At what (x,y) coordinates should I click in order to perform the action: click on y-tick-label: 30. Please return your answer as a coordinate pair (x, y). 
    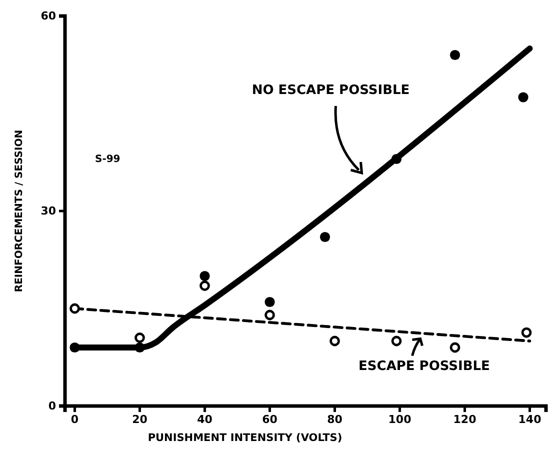
    Looking at the image, I should click on (48, 211).